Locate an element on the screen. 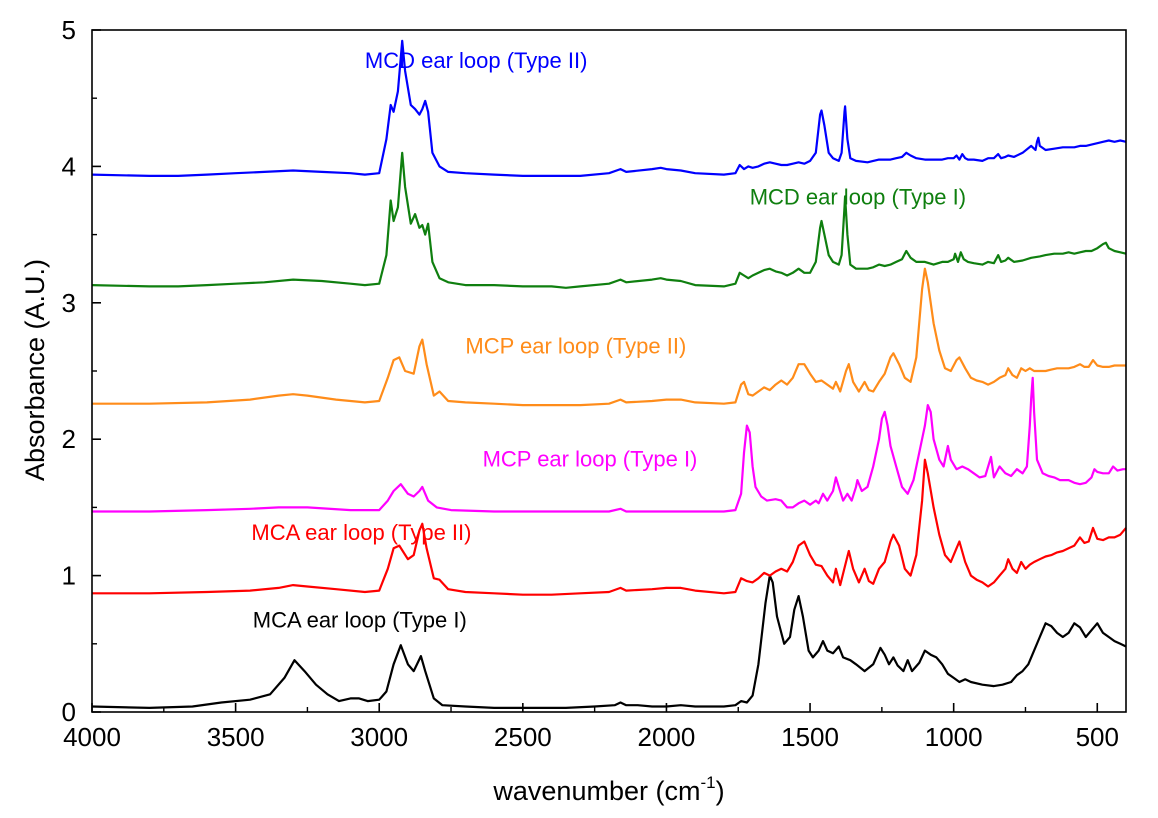 Image resolution: width=1158 pixels, height=818 pixels. x-axis-title-superscript: -1 is located at coordinates (707, 782).